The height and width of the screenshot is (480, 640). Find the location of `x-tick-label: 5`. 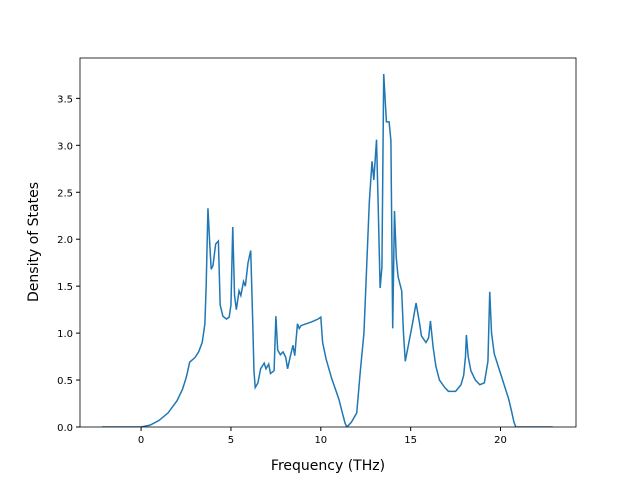

x-tick-label: 5 is located at coordinates (231, 440).